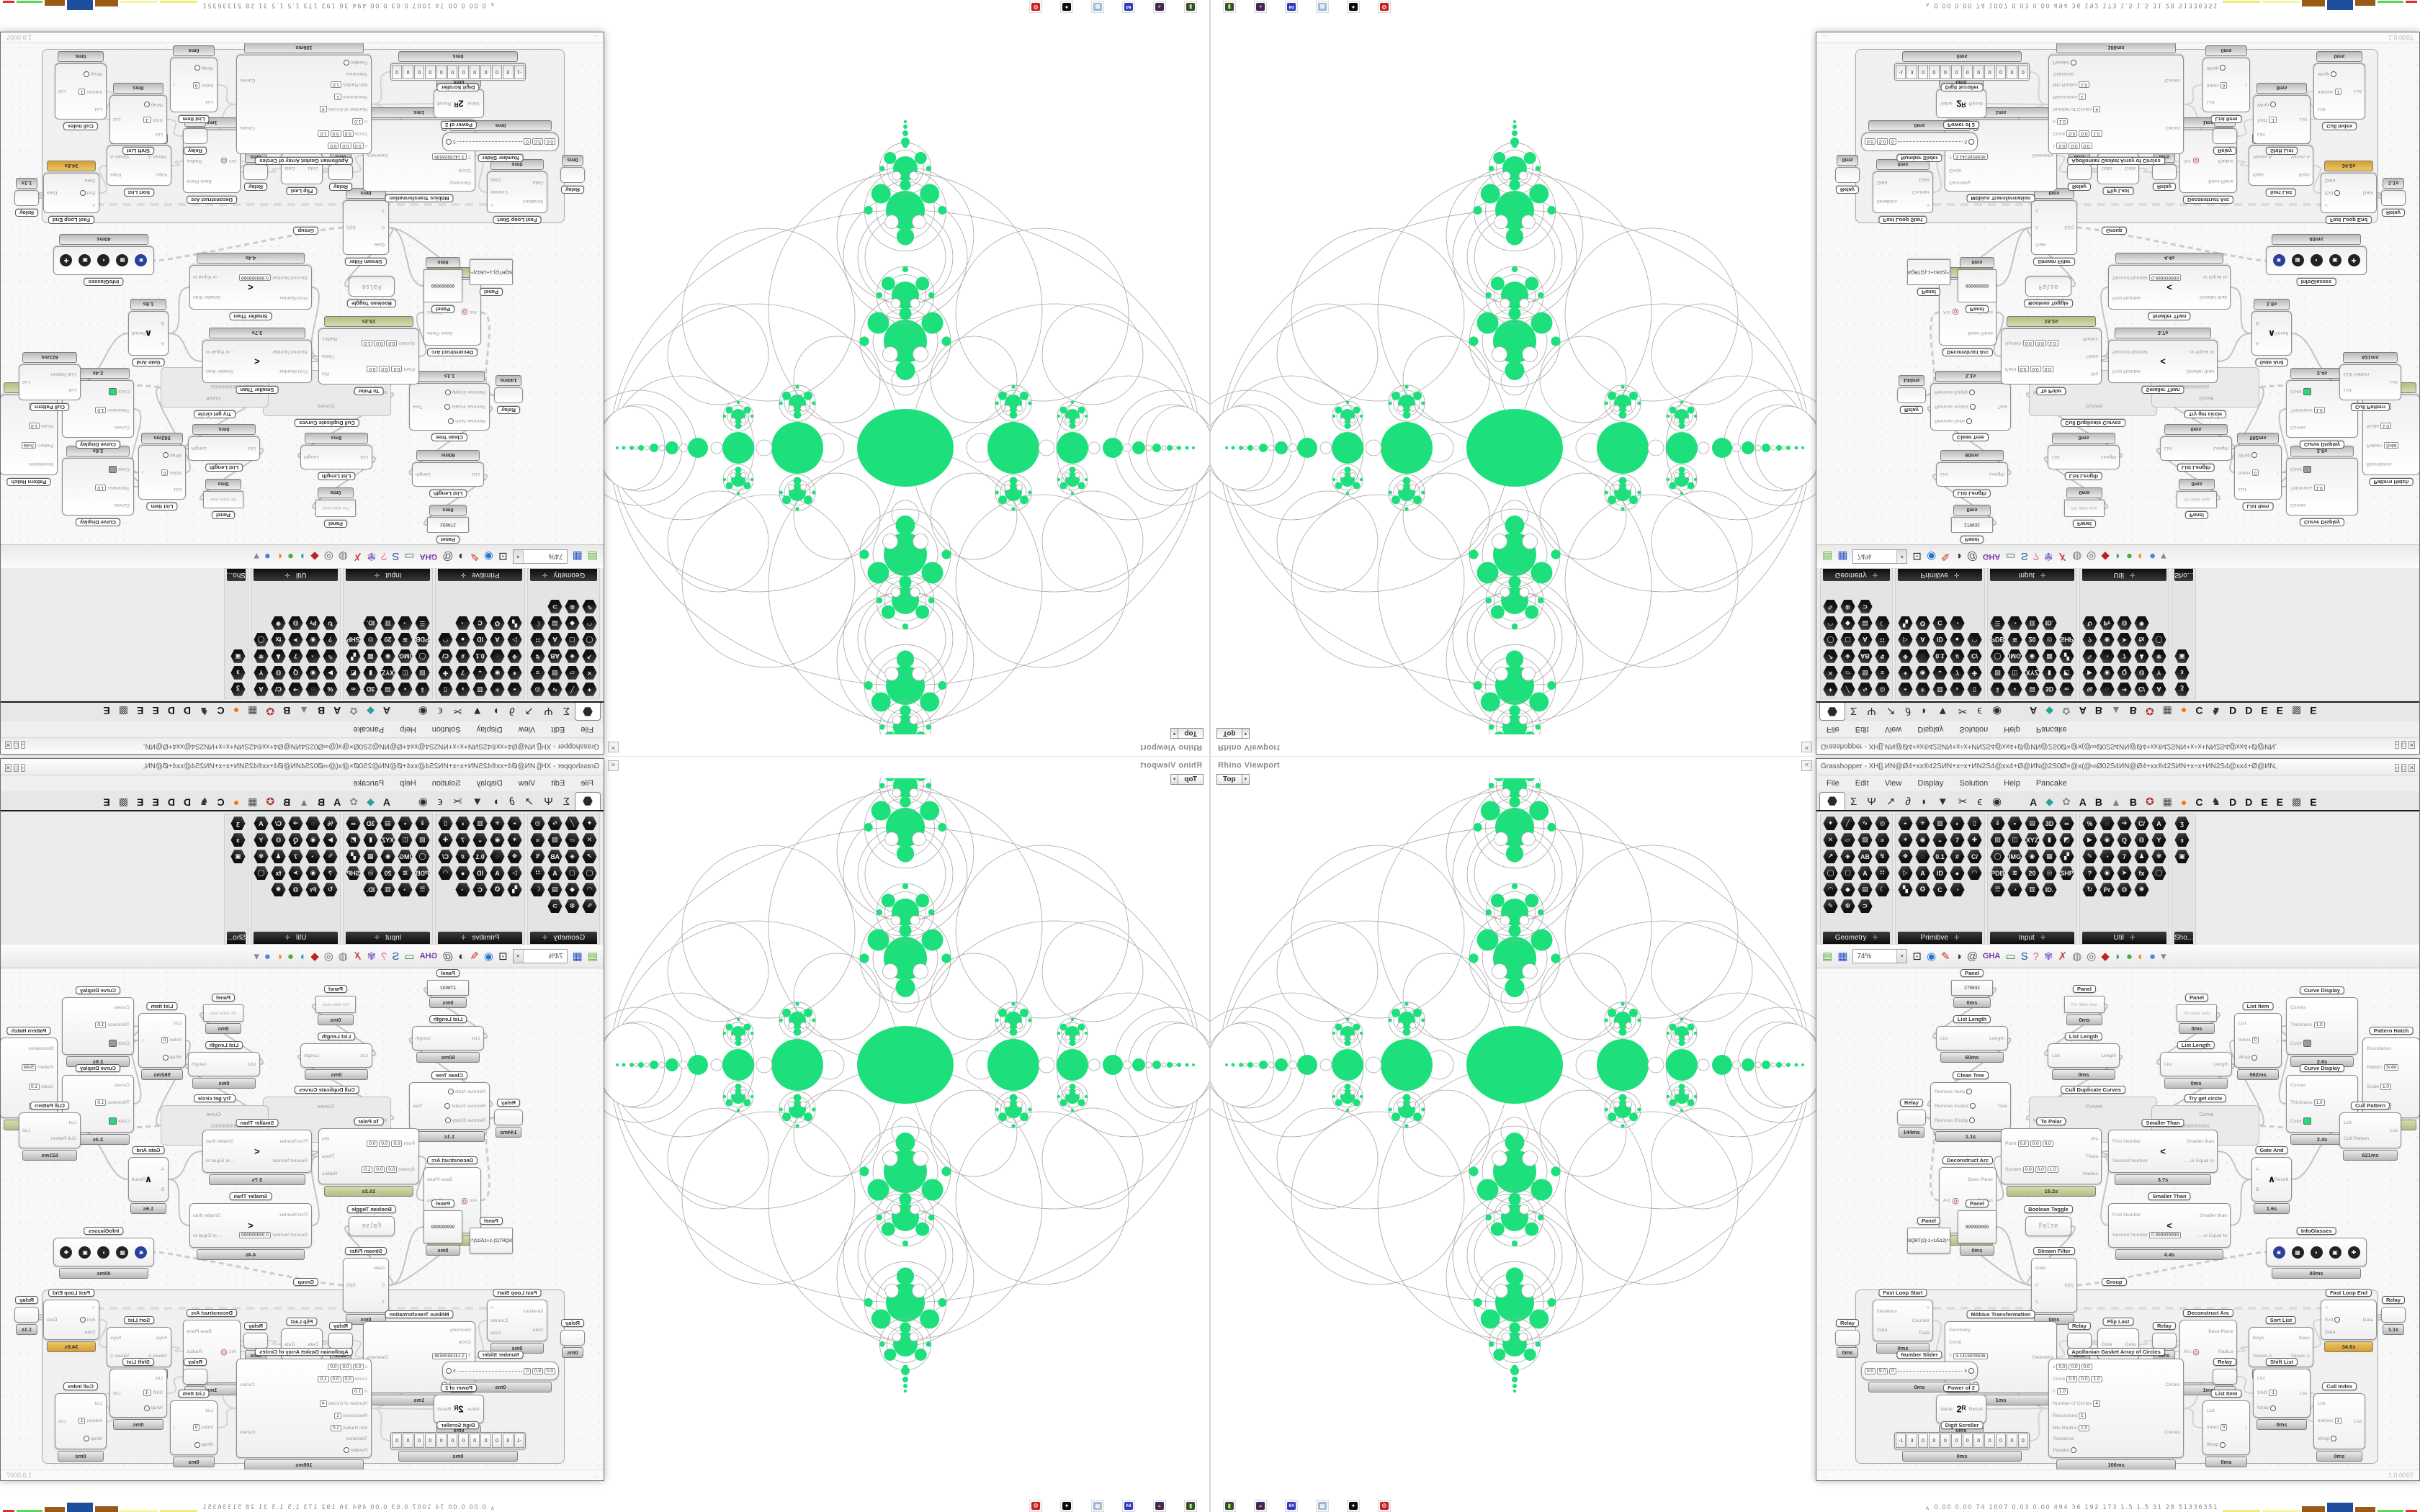  What do you see at coordinates (2024, 956) in the screenshot?
I see `find-icon: S` at bounding box center [2024, 956].